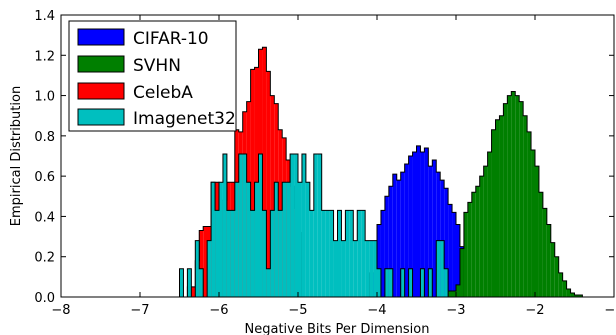  What do you see at coordinates (44, 217) in the screenshot?
I see `y-tick-label: 0.4` at bounding box center [44, 217].